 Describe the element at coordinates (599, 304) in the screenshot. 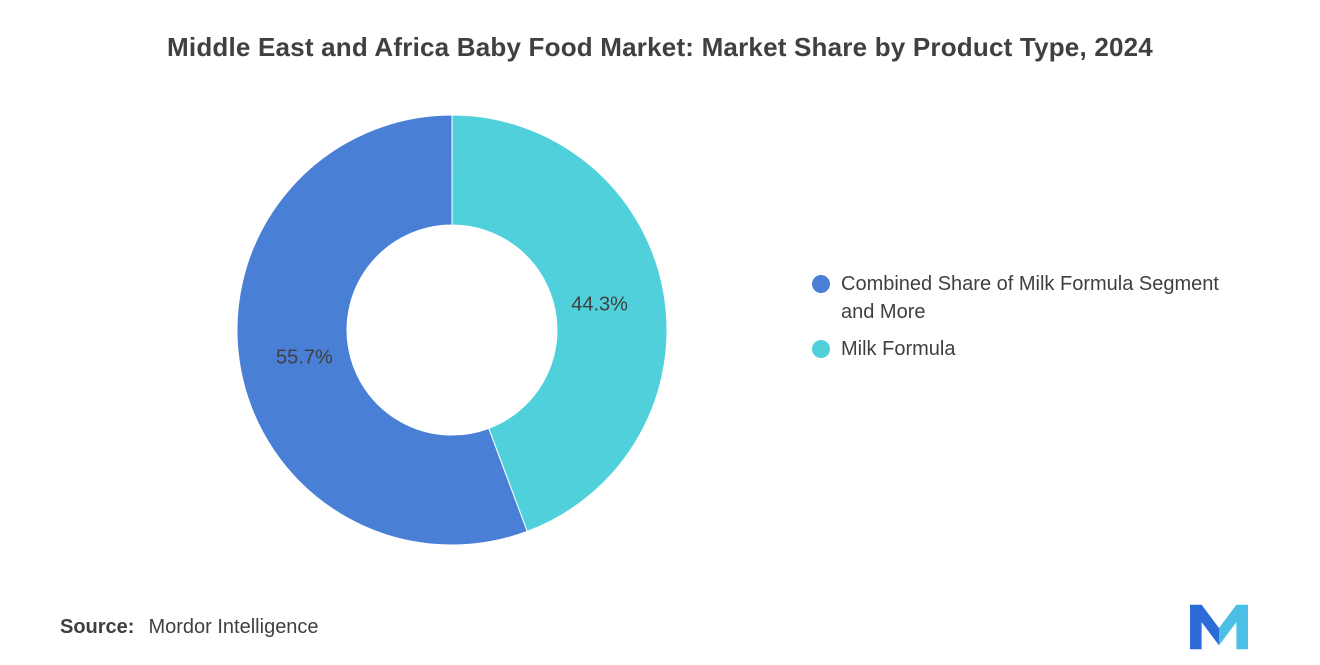

I see `slice-value-label-1: 44.3%` at that location.